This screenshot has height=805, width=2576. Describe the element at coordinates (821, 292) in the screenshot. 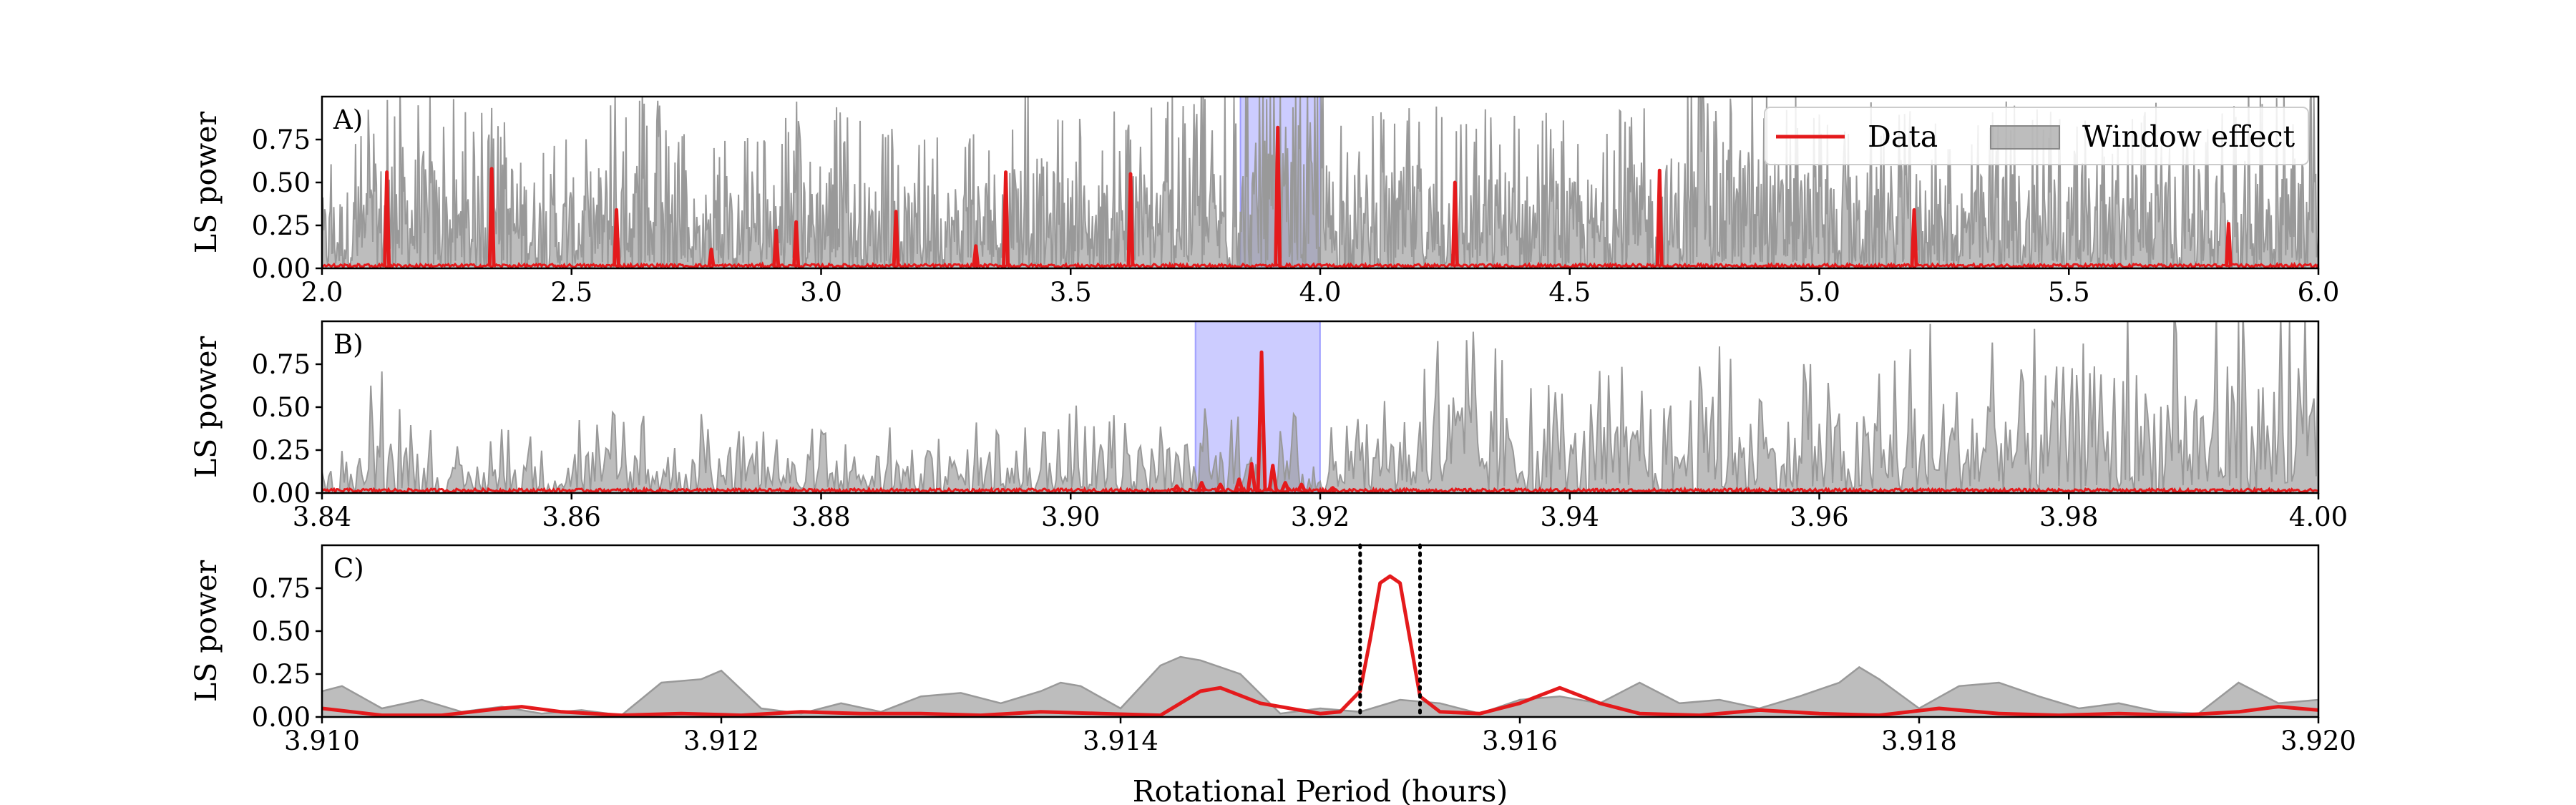

I see `x-tick-label: 3.0` at that location.